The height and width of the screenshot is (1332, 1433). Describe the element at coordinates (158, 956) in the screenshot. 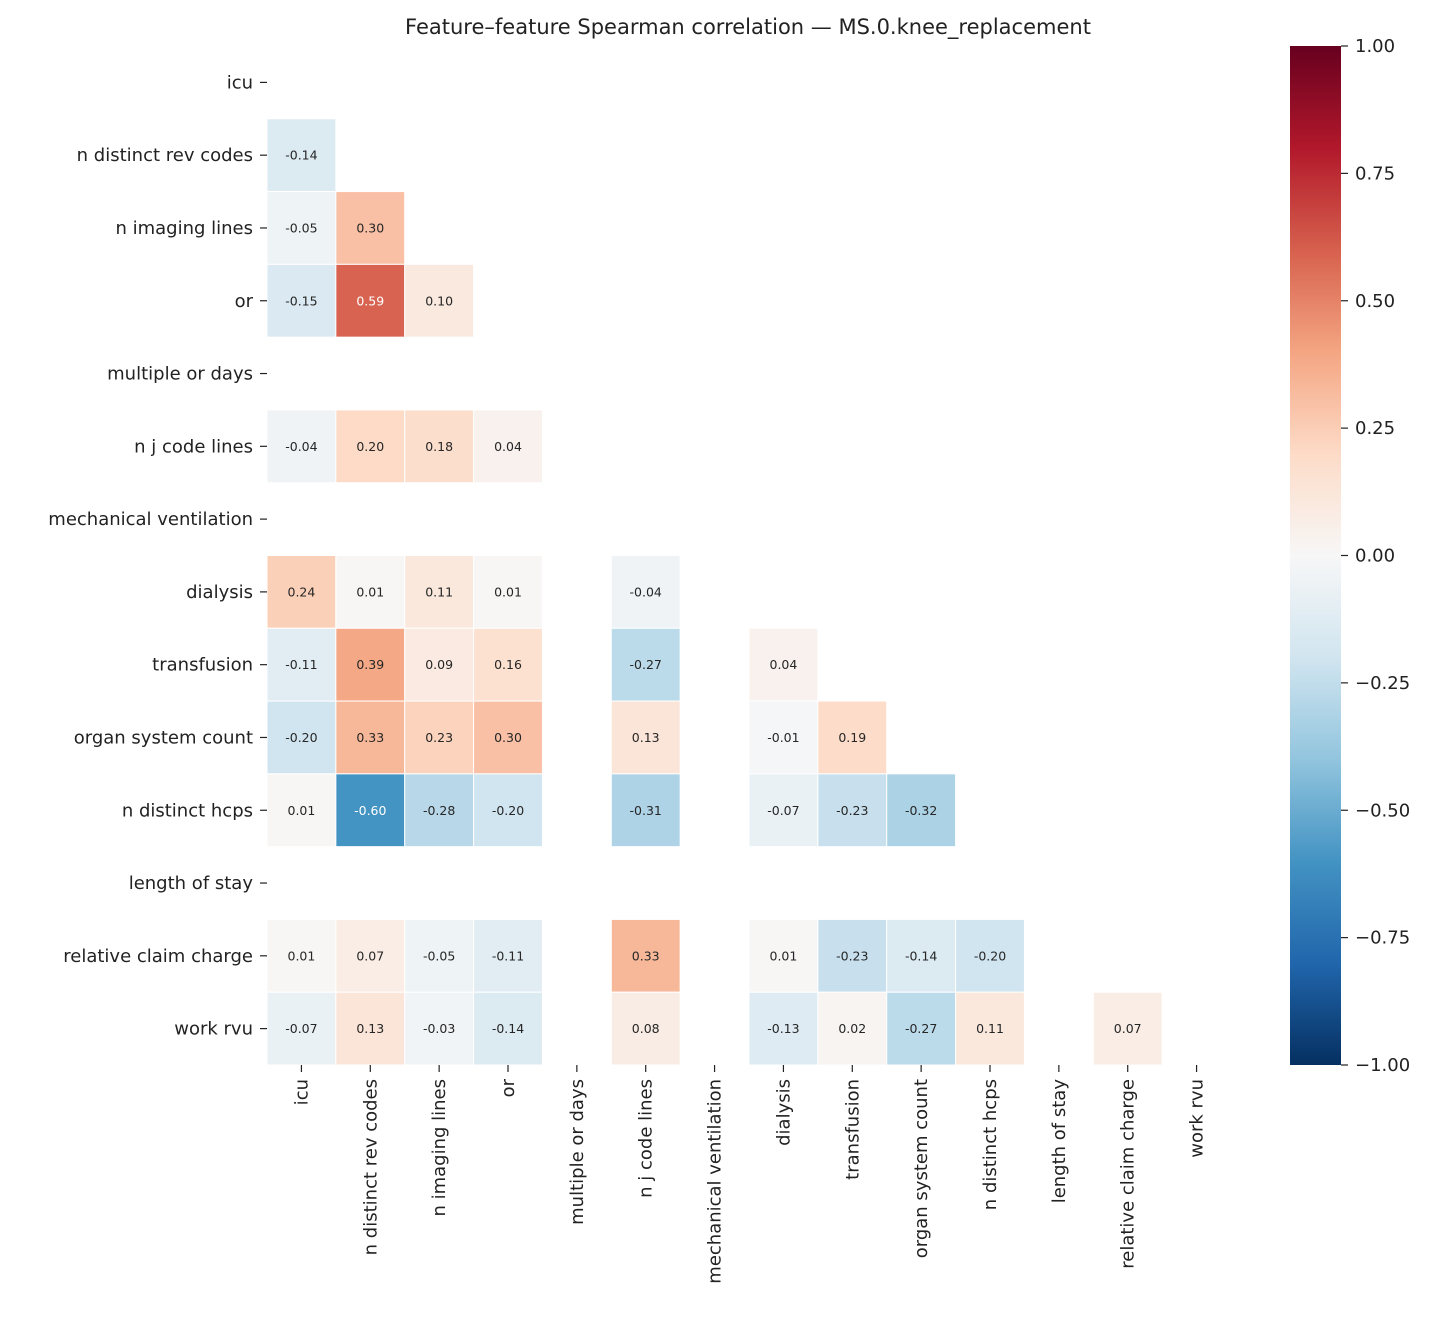

I see `y-tick-label: relative claim charge` at that location.